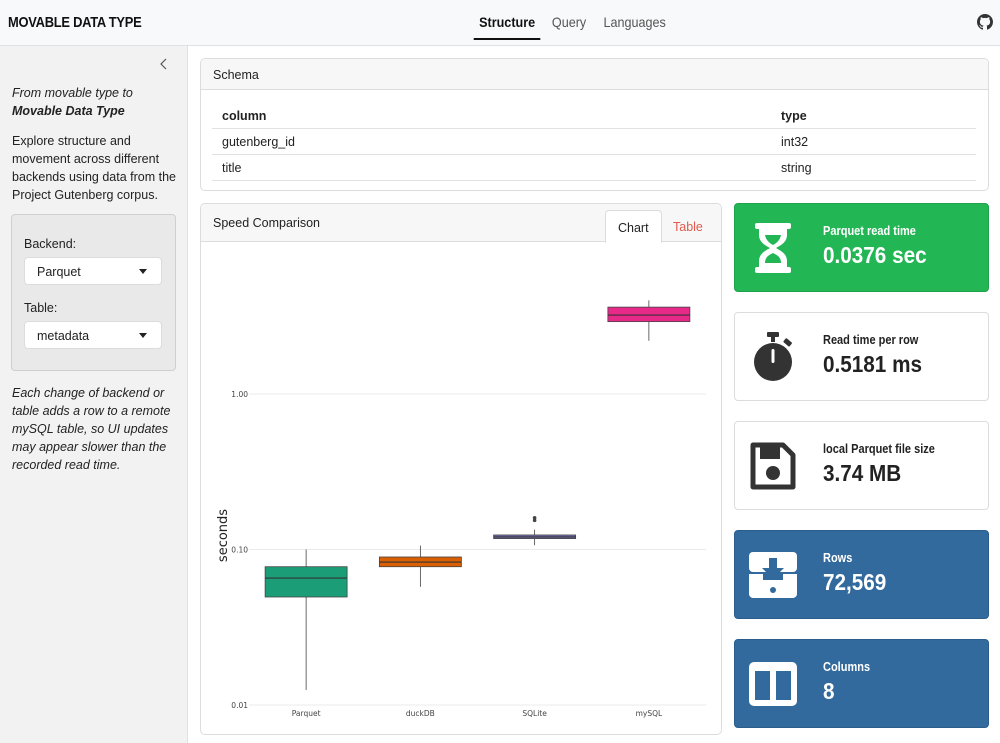  Describe the element at coordinates (239, 550) in the screenshot. I see `y-tick-label: 0.10` at that location.